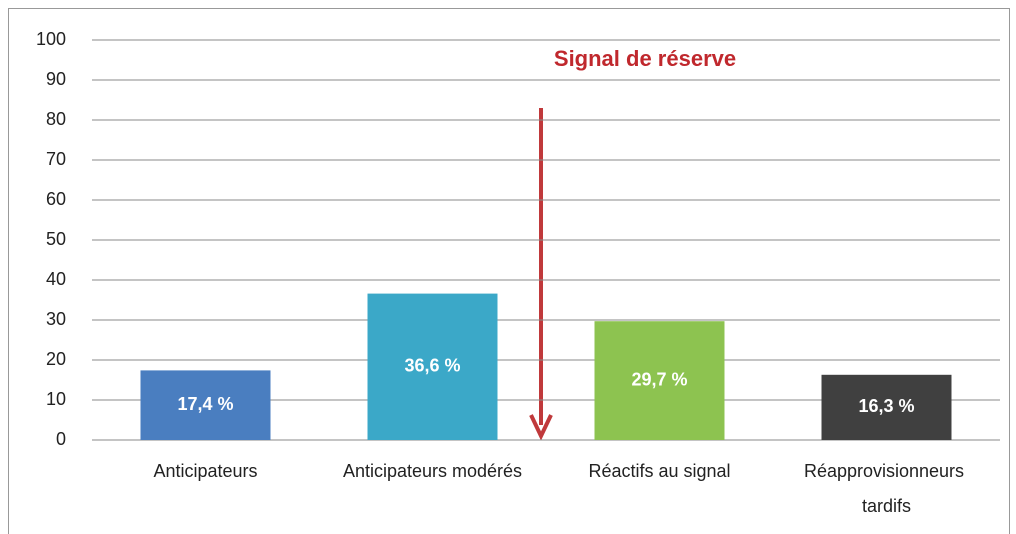  Describe the element at coordinates (61, 439) in the screenshot. I see `y-tick-label: 0` at that location.